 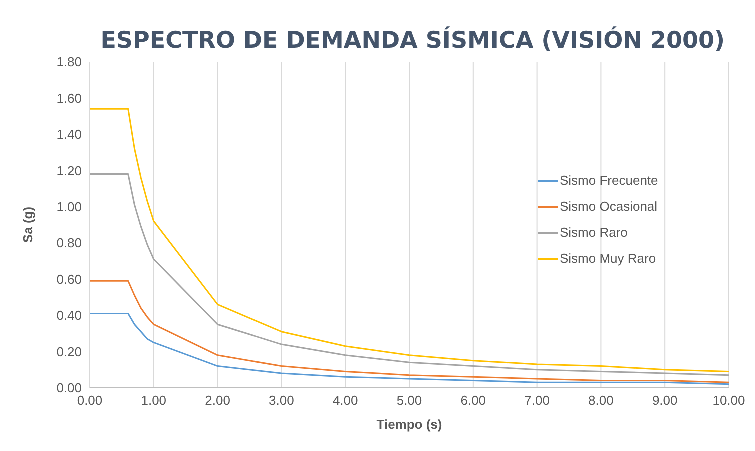 What do you see at coordinates (412, 41) in the screenshot?
I see `chart-title: ESPECTRO DE DEMANDA SÍSMICA (VISIÓN 2000)` at bounding box center [412, 41].